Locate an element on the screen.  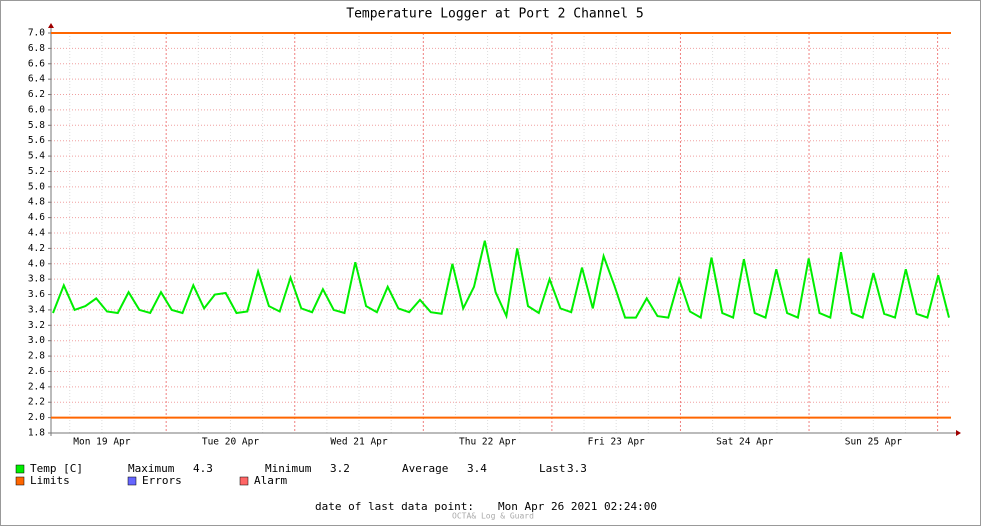
footer-date: Mon Apr 26 2021 02:24:00 is located at coordinates (577, 506).